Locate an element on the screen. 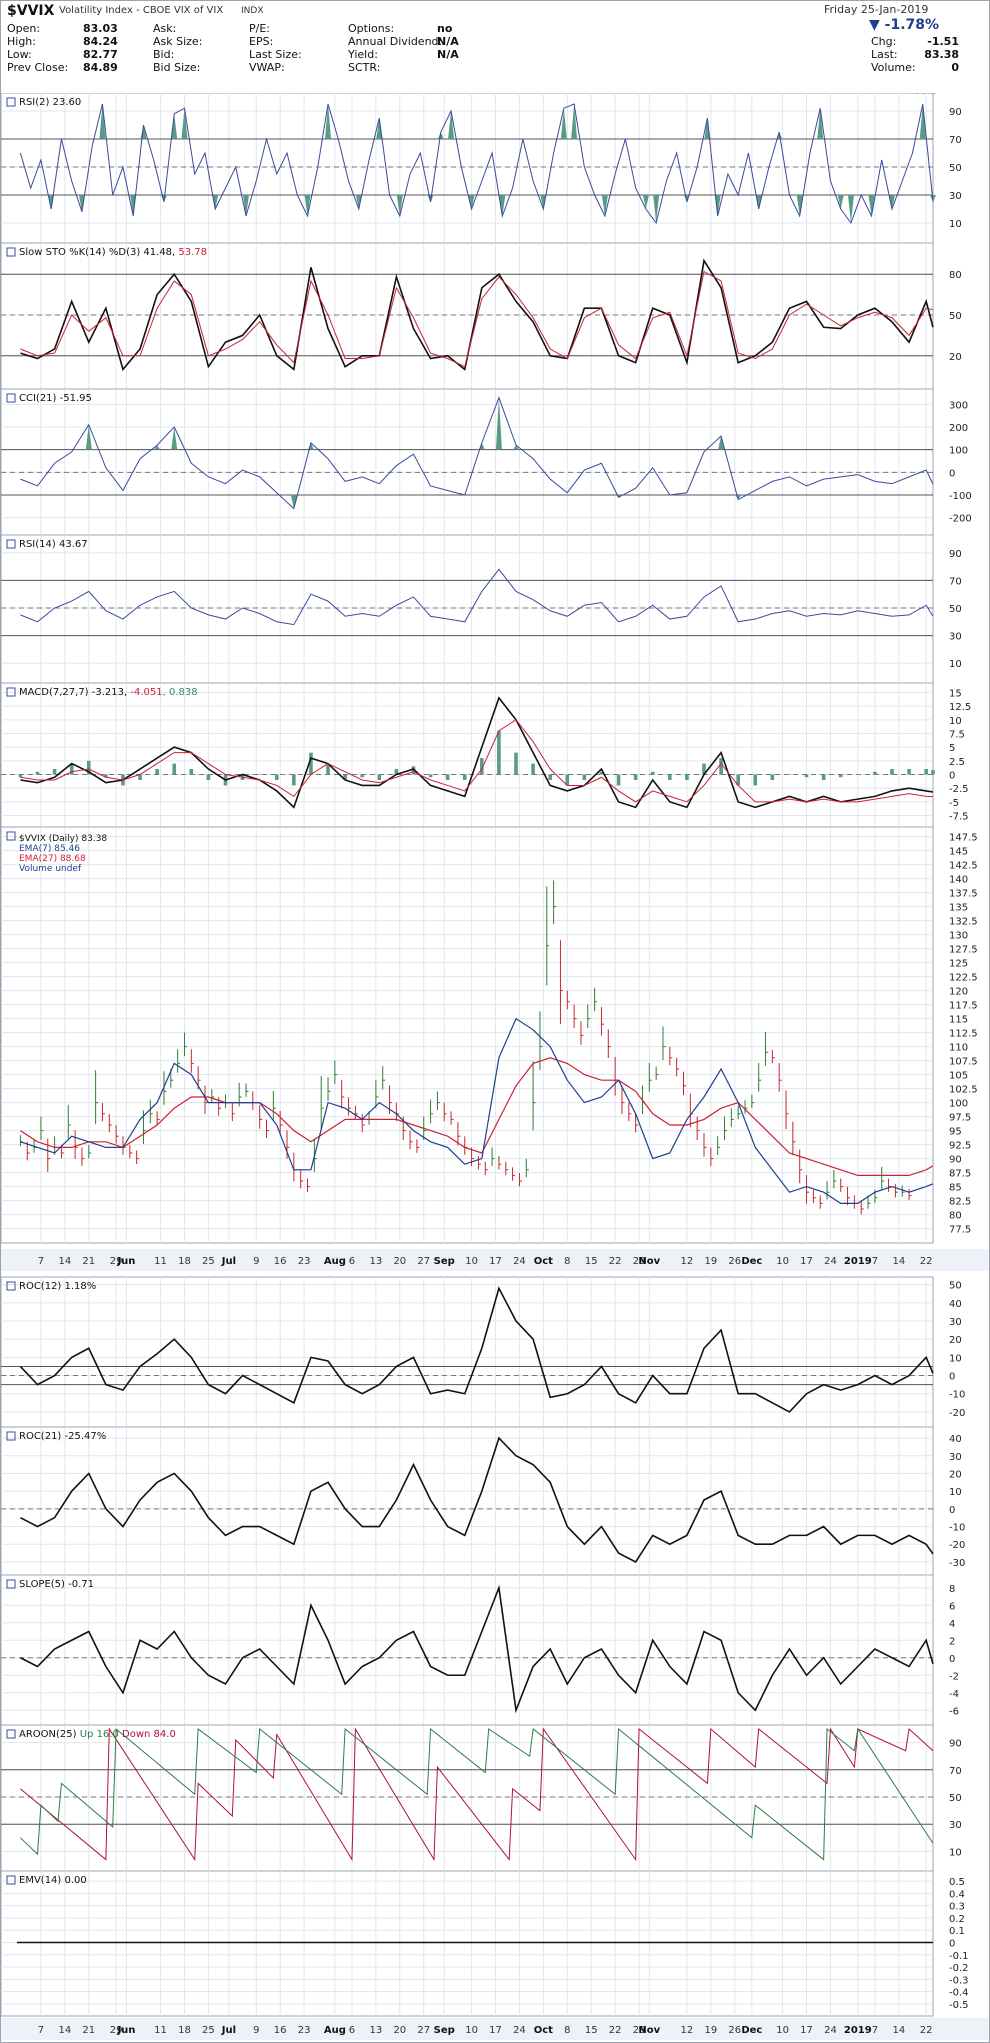 Image resolution: width=990 pixels, height=2043 pixels. y-tick-label: -0.4 is located at coordinates (959, 1993).